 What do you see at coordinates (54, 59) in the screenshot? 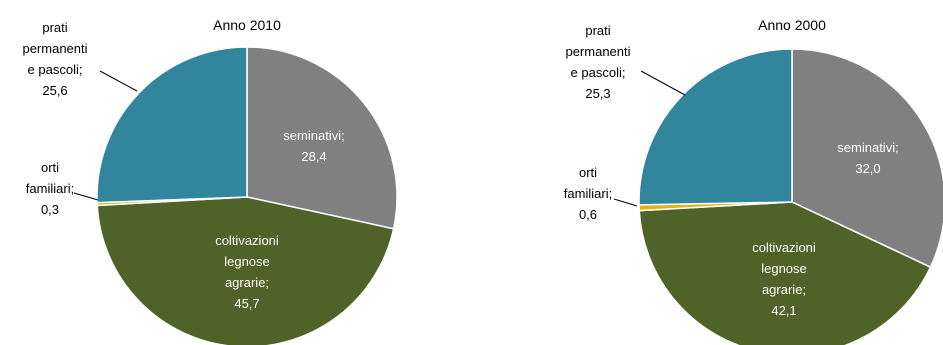
I see `slice-label-prati-permanenti-e-pascoli: prati permanenti e pascoli; 25,6` at bounding box center [54, 59].